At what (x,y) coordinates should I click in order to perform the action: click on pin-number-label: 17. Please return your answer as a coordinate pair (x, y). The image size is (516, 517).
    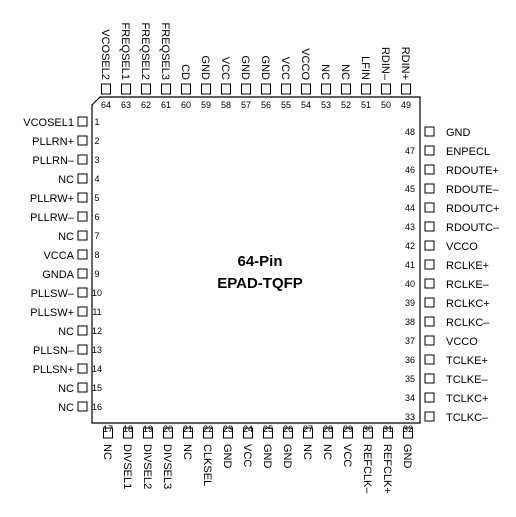
    Looking at the image, I should click on (108, 429).